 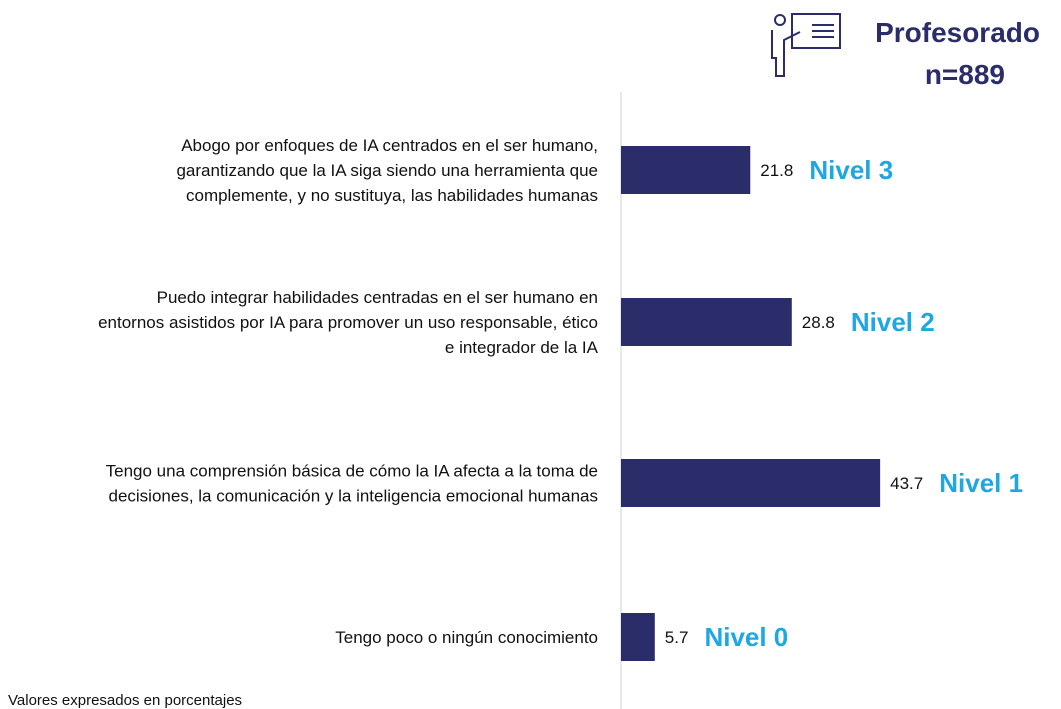 I want to click on category-label: Tengo poco o ningún conocimiento, so click(x=466, y=637).